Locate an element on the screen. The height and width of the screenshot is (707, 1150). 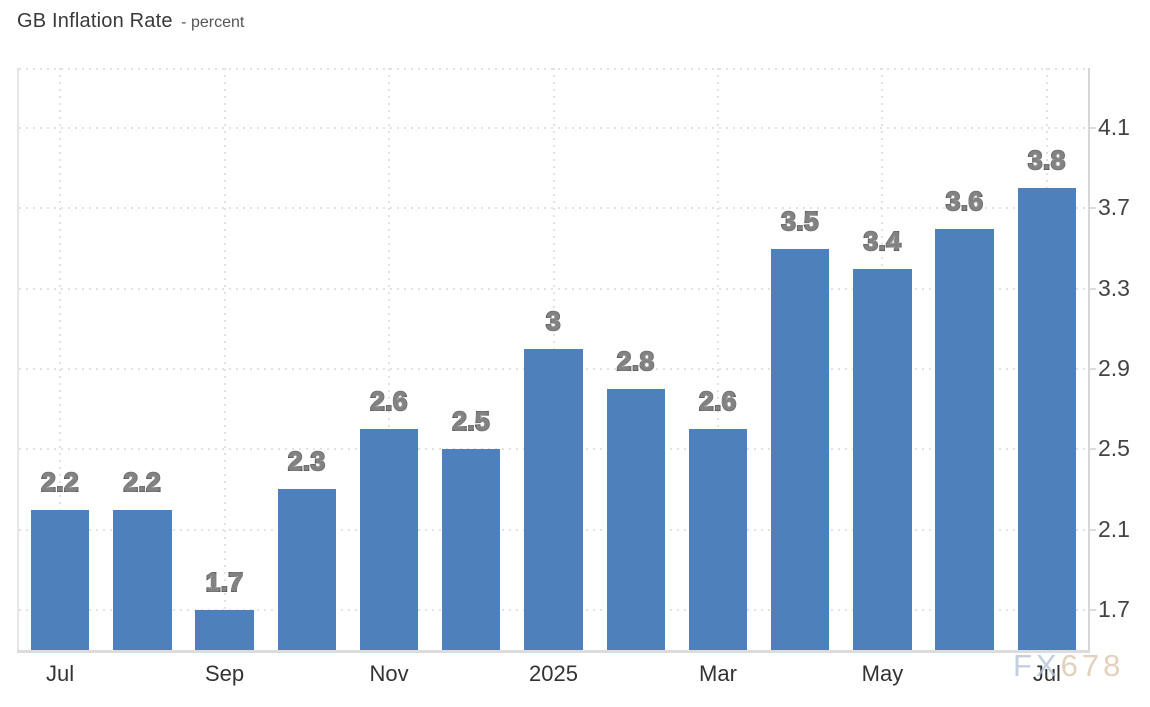
x-axis-line is located at coordinates (553, 651).